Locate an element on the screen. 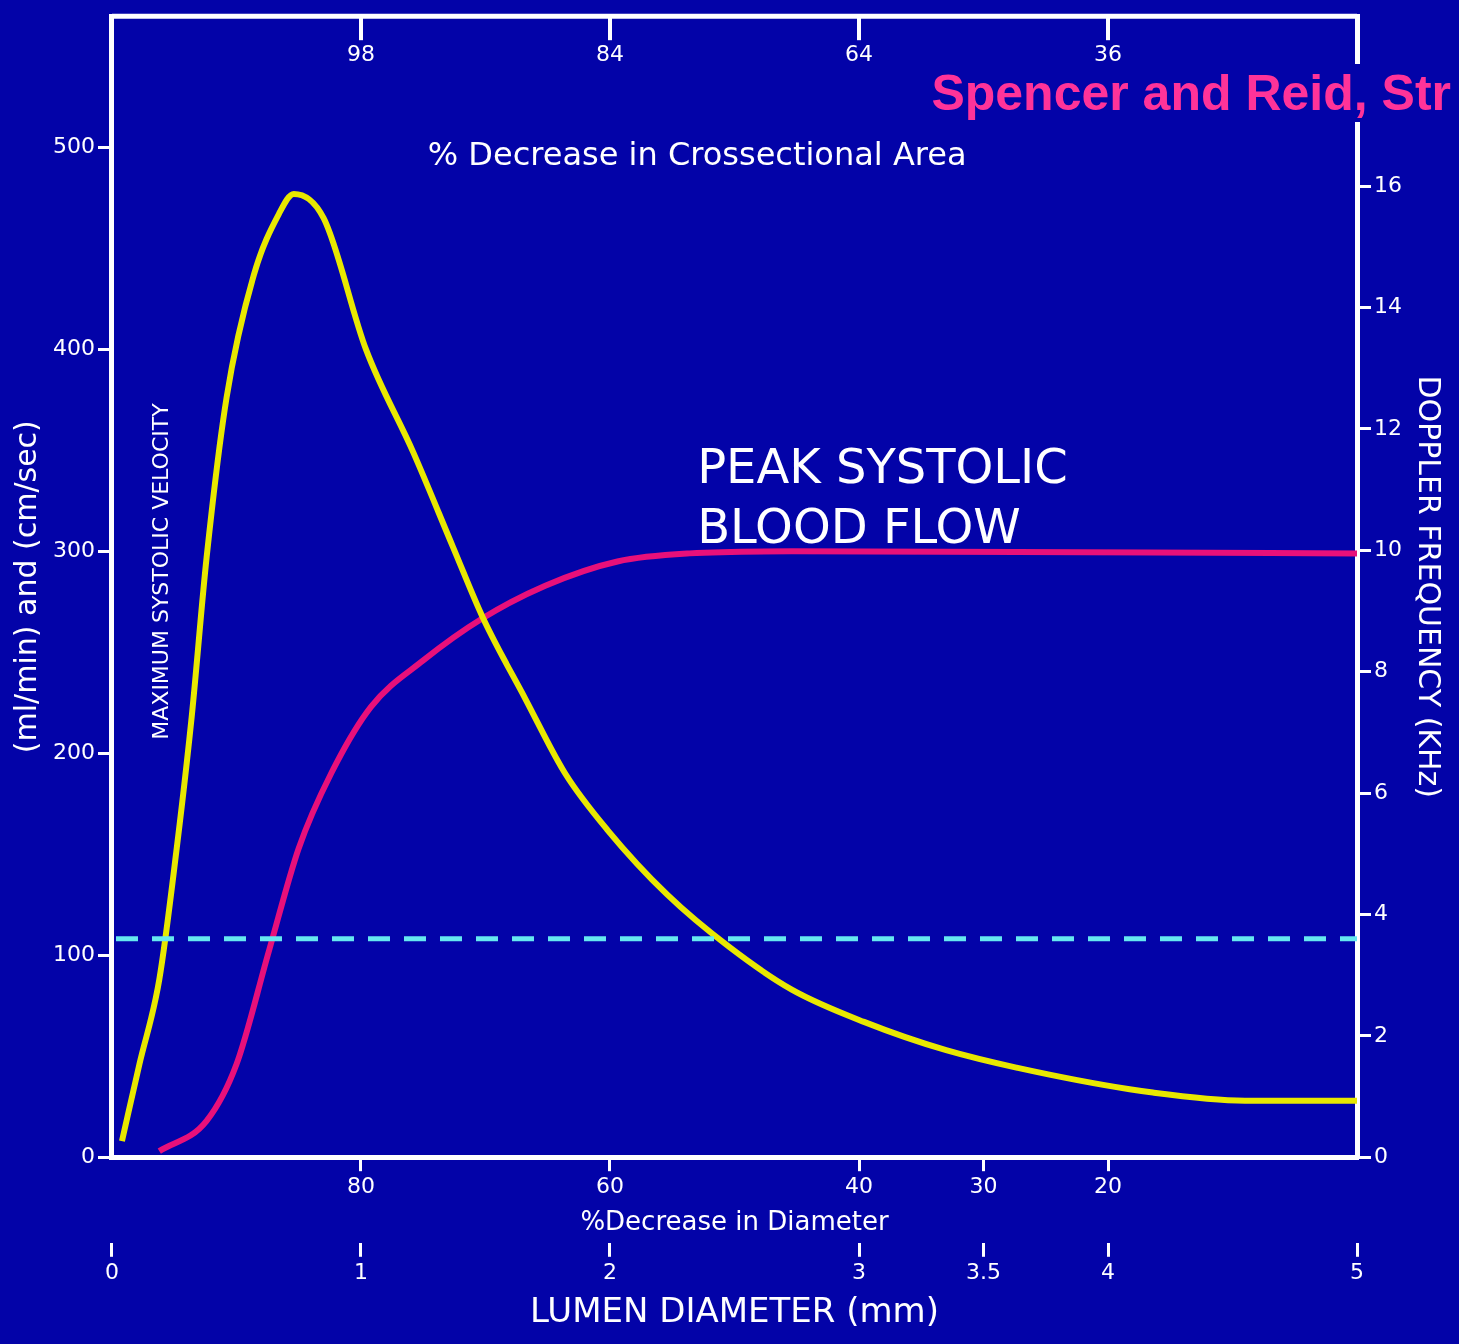 The image size is (1459, 1344). y-axis-title: (ml/min) and (cm/sec) is located at coordinates (25, 587).